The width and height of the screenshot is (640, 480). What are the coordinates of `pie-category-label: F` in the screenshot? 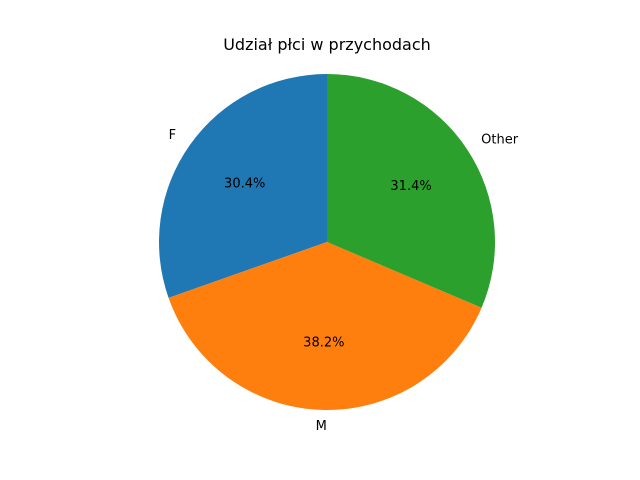 It's located at (172, 135).